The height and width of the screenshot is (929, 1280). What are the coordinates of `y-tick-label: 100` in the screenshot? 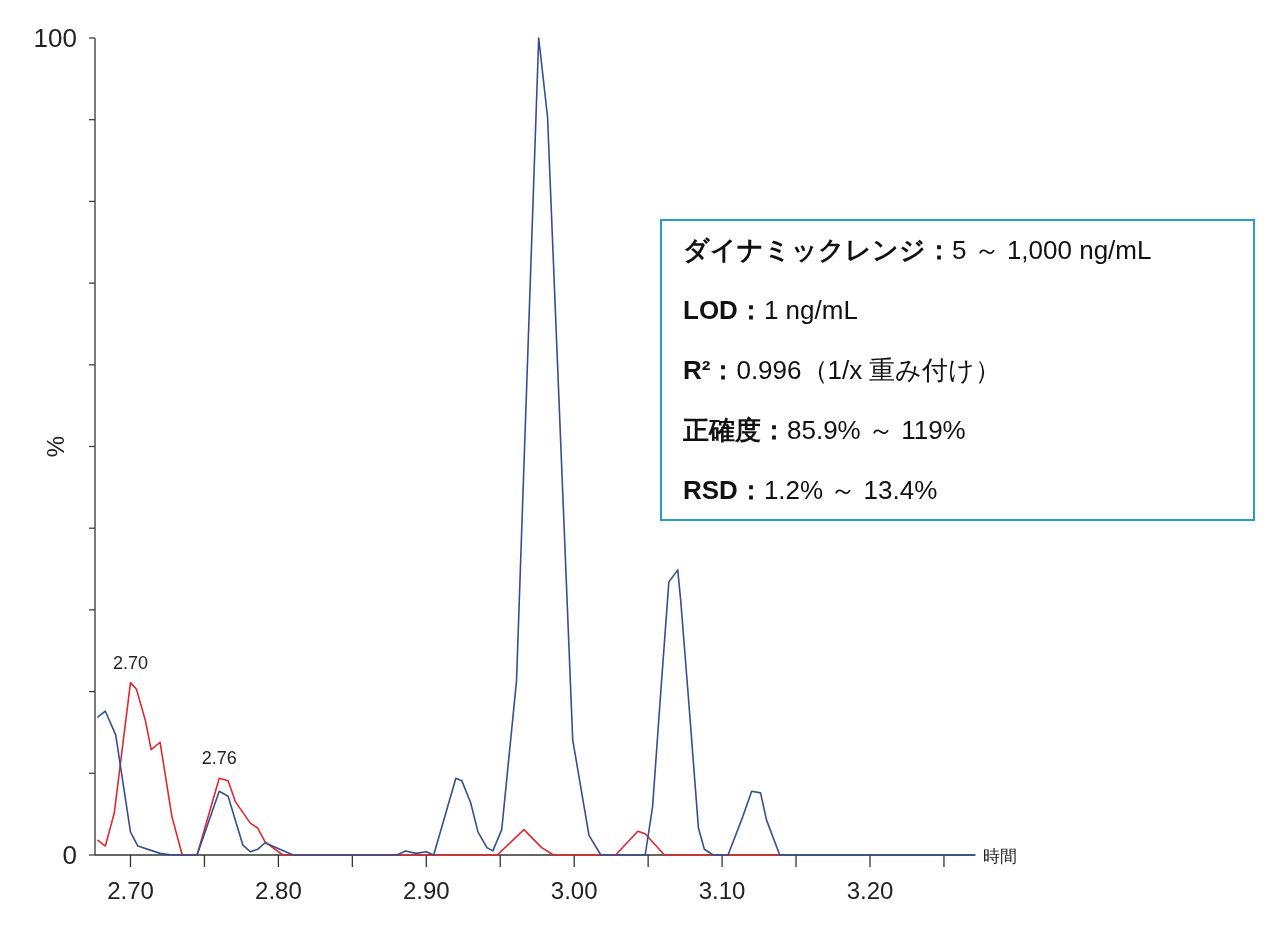 It's located at (55, 38).